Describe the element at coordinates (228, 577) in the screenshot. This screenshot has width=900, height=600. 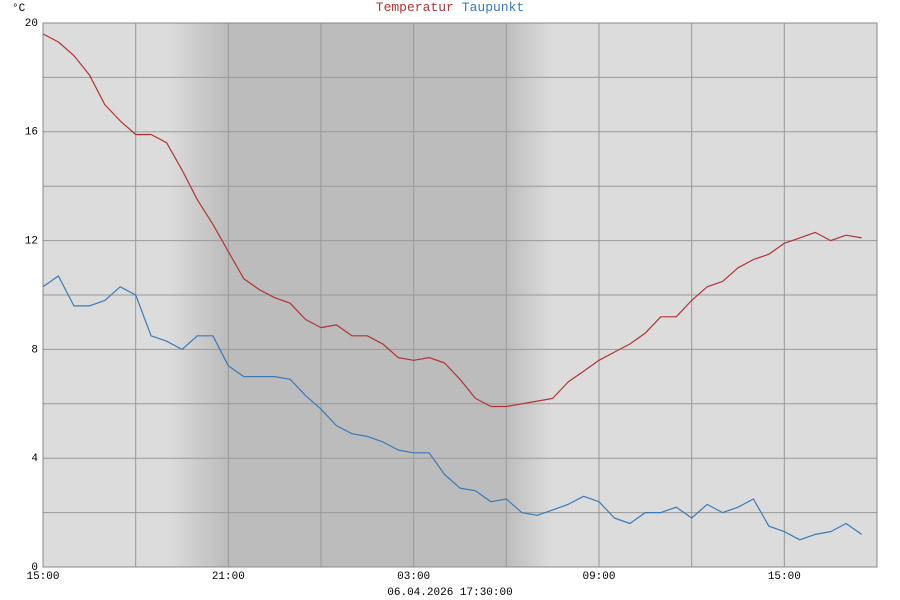
I see `x-tick-label: 21:00` at that location.